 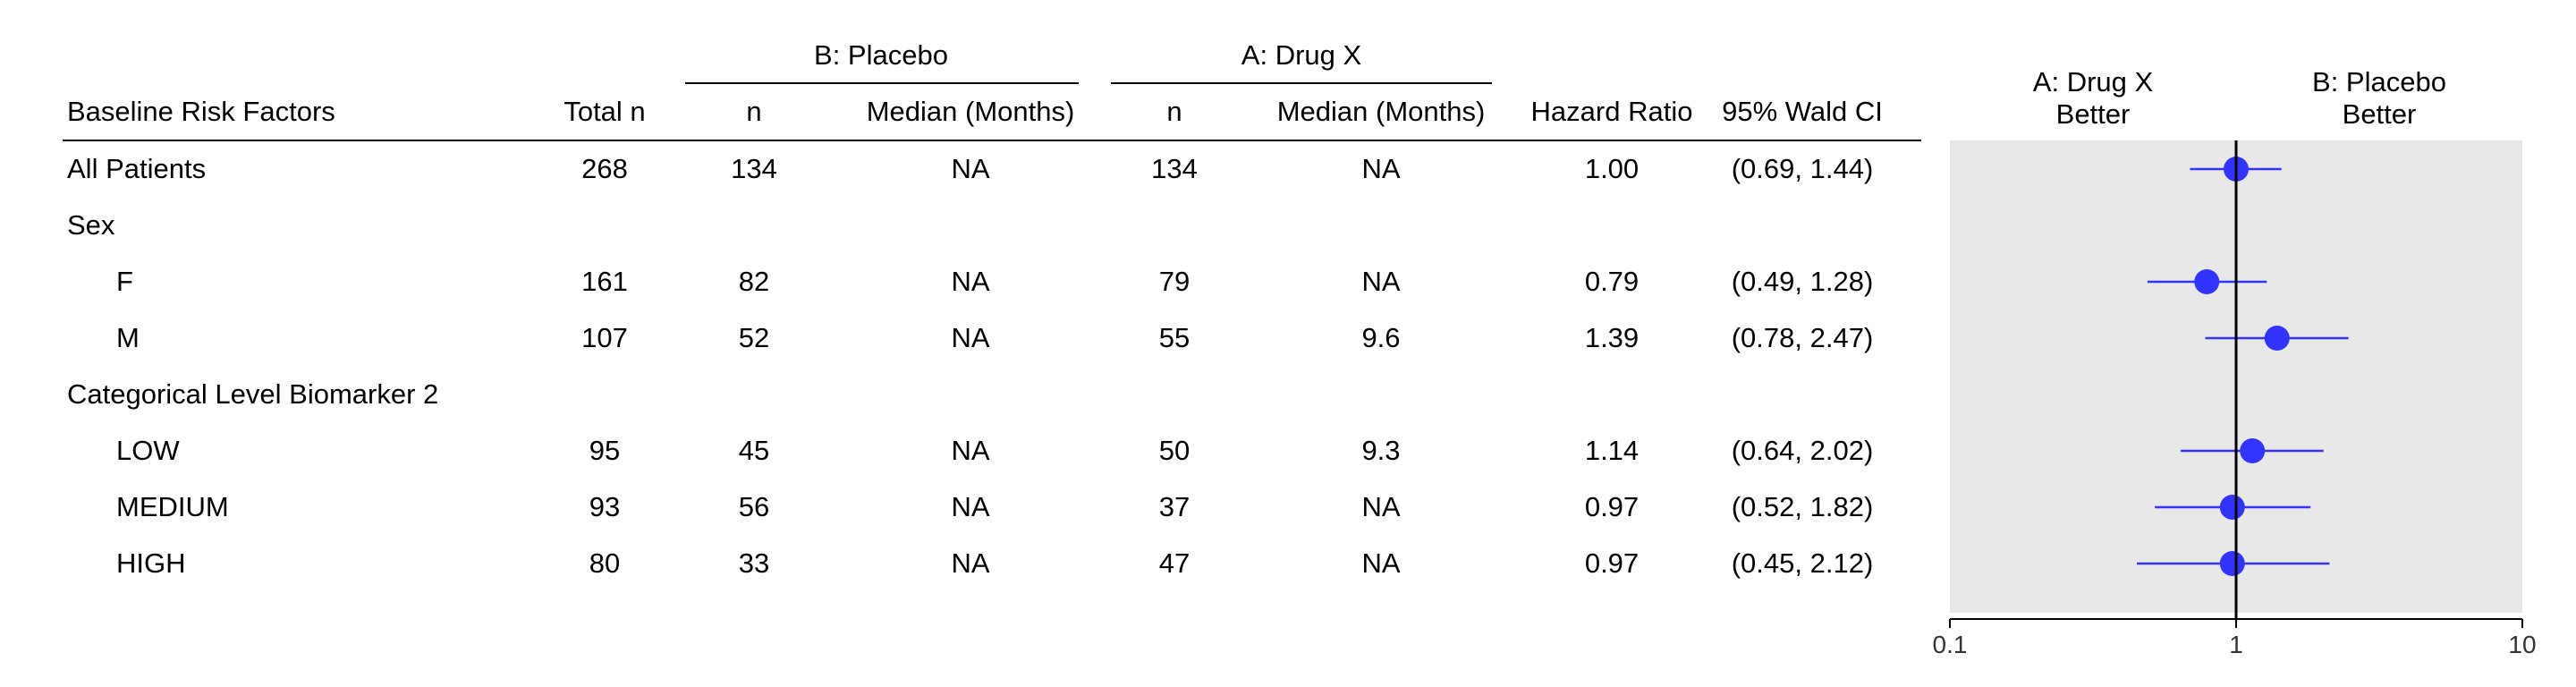 What do you see at coordinates (754, 450) in the screenshot?
I see `cell-placebo-n: 45` at bounding box center [754, 450].